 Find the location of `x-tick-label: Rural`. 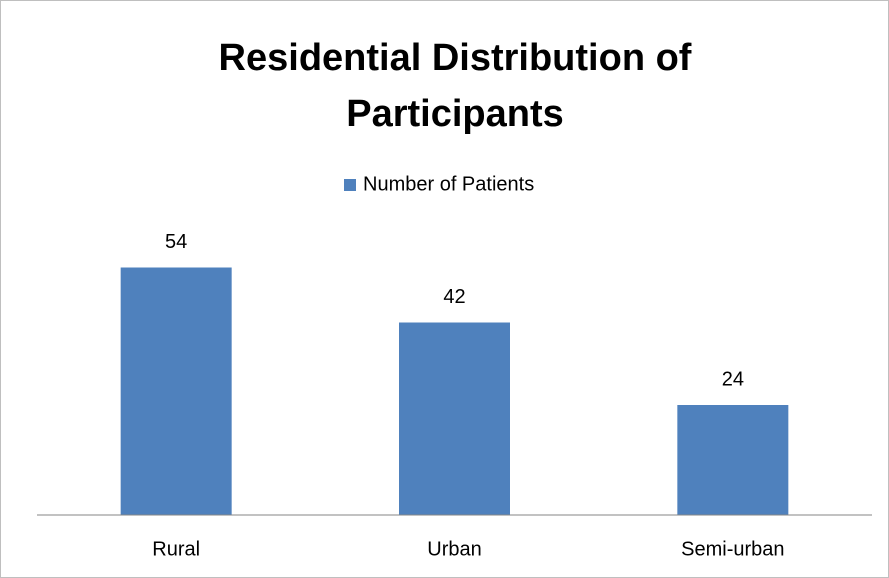

x-tick-label: Rural is located at coordinates (176, 549).